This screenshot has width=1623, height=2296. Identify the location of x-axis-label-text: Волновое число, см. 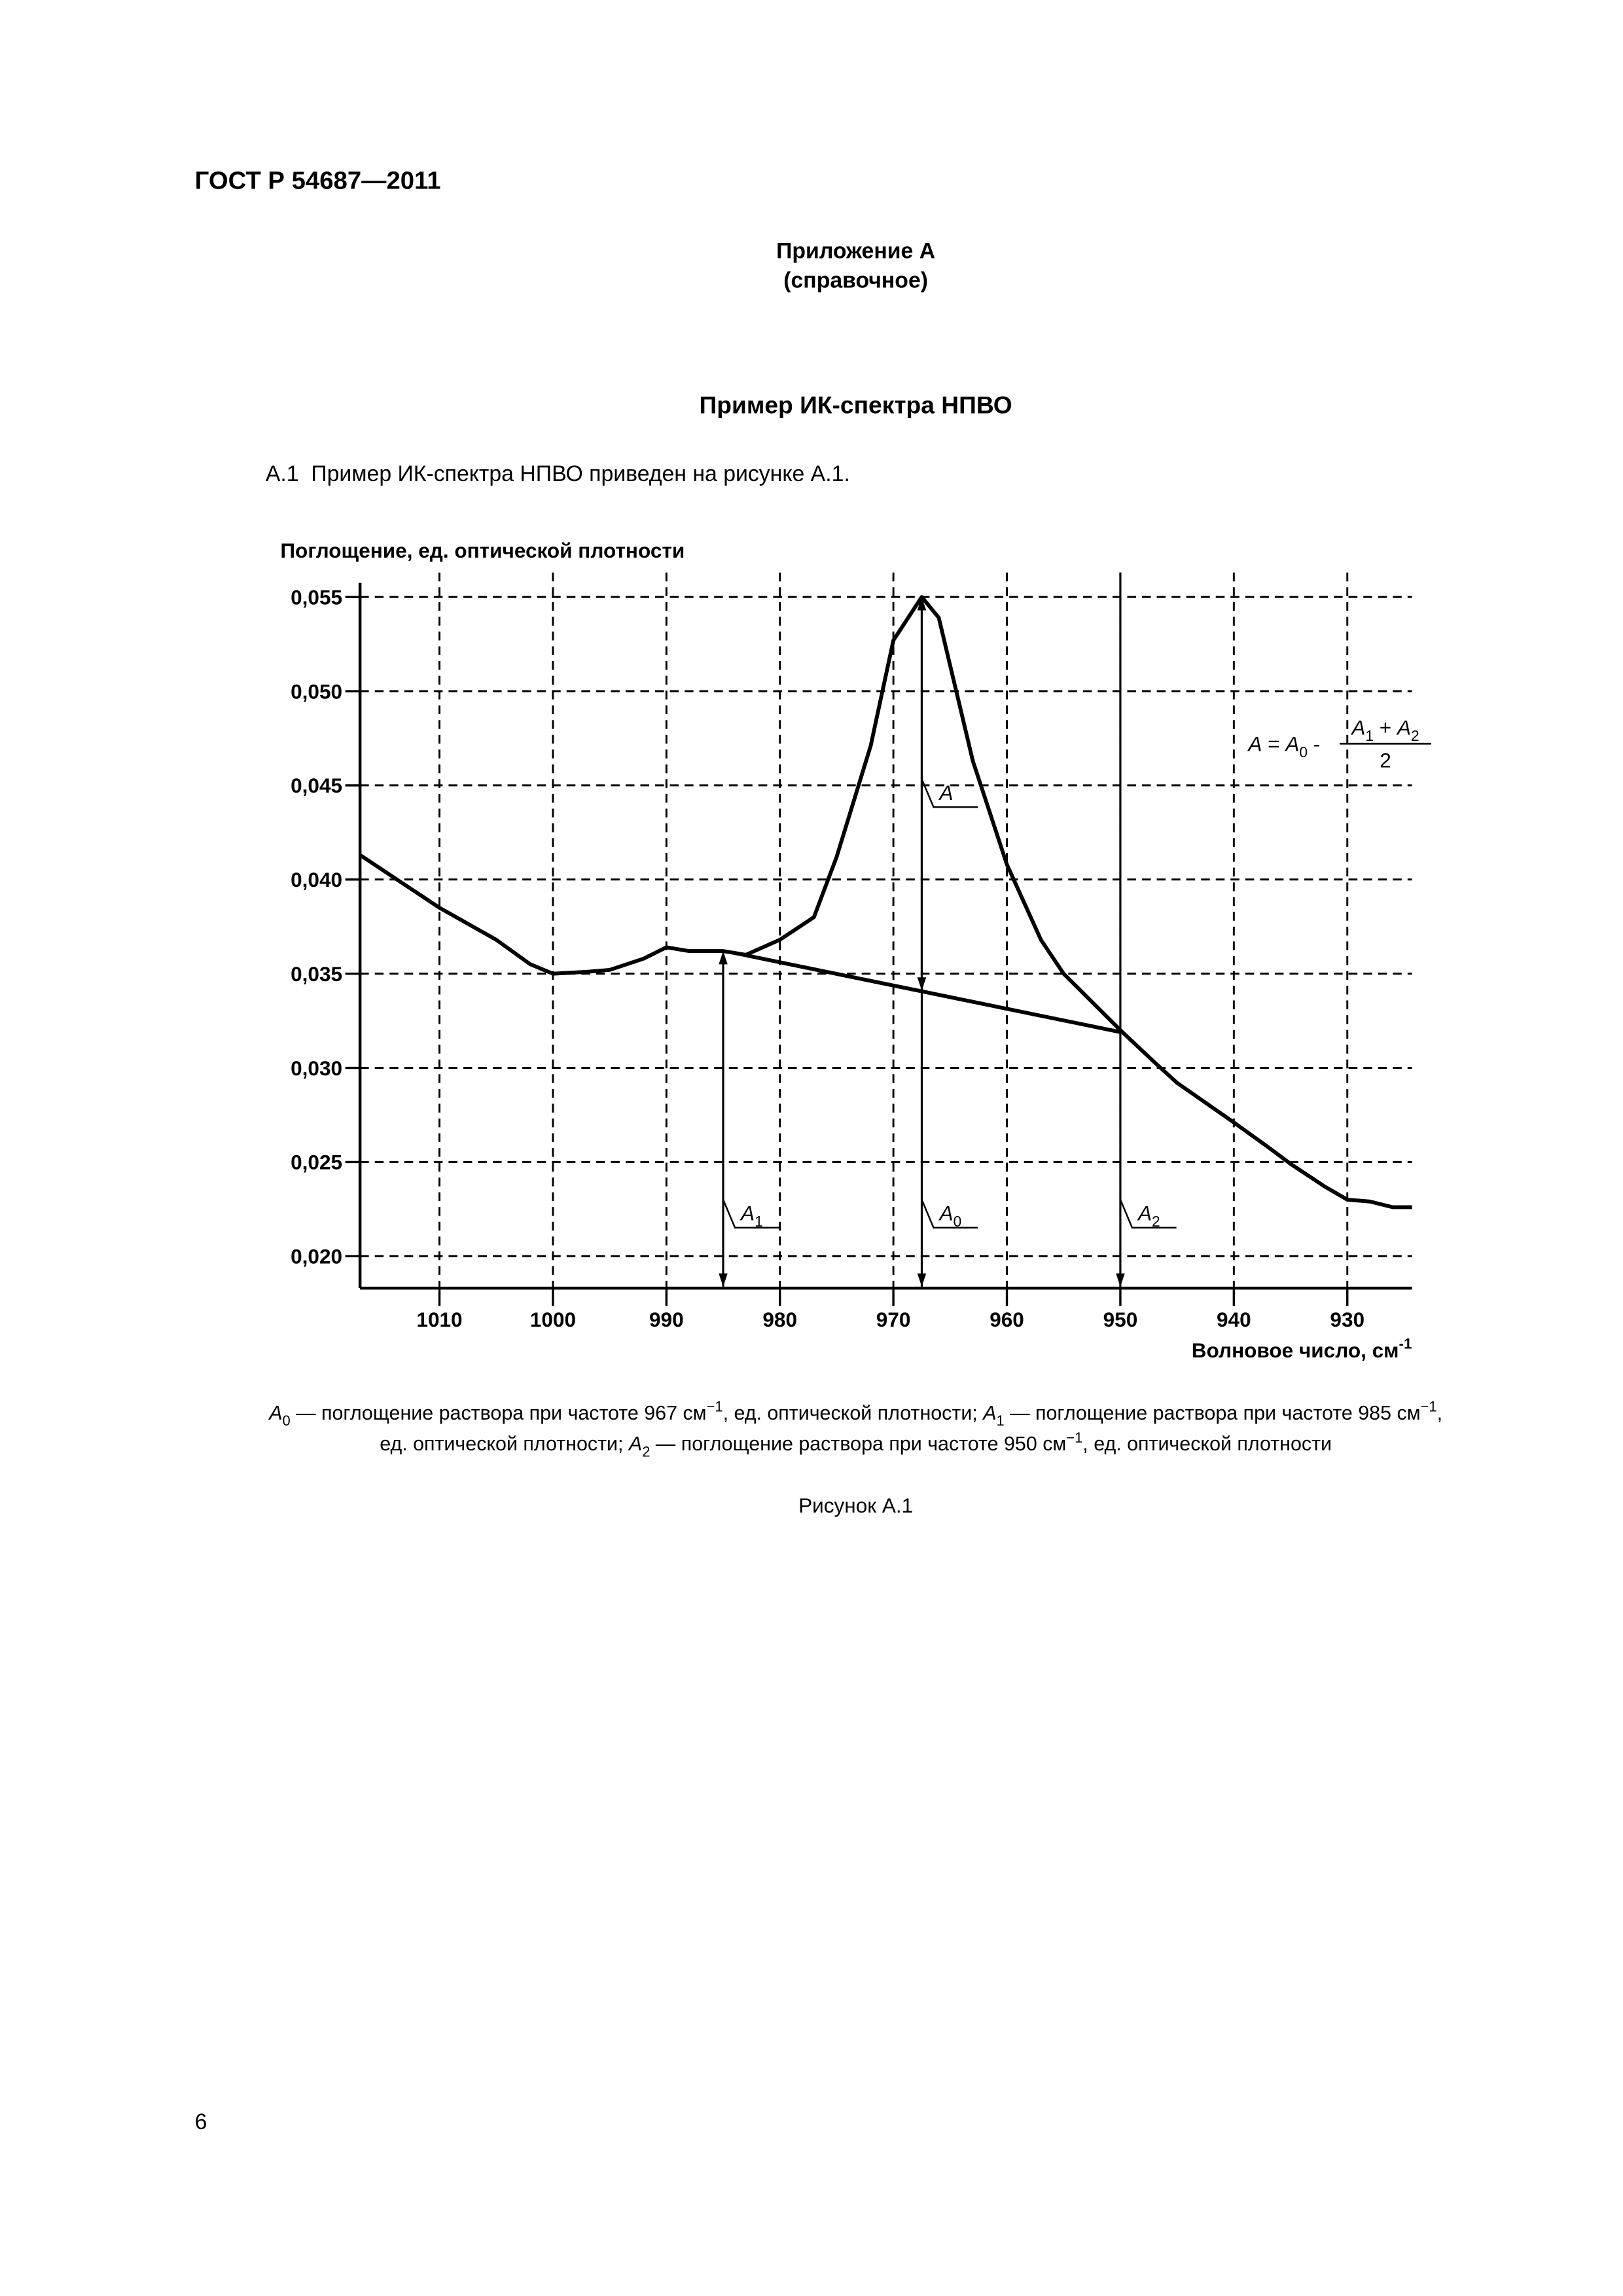
(1295, 1350).